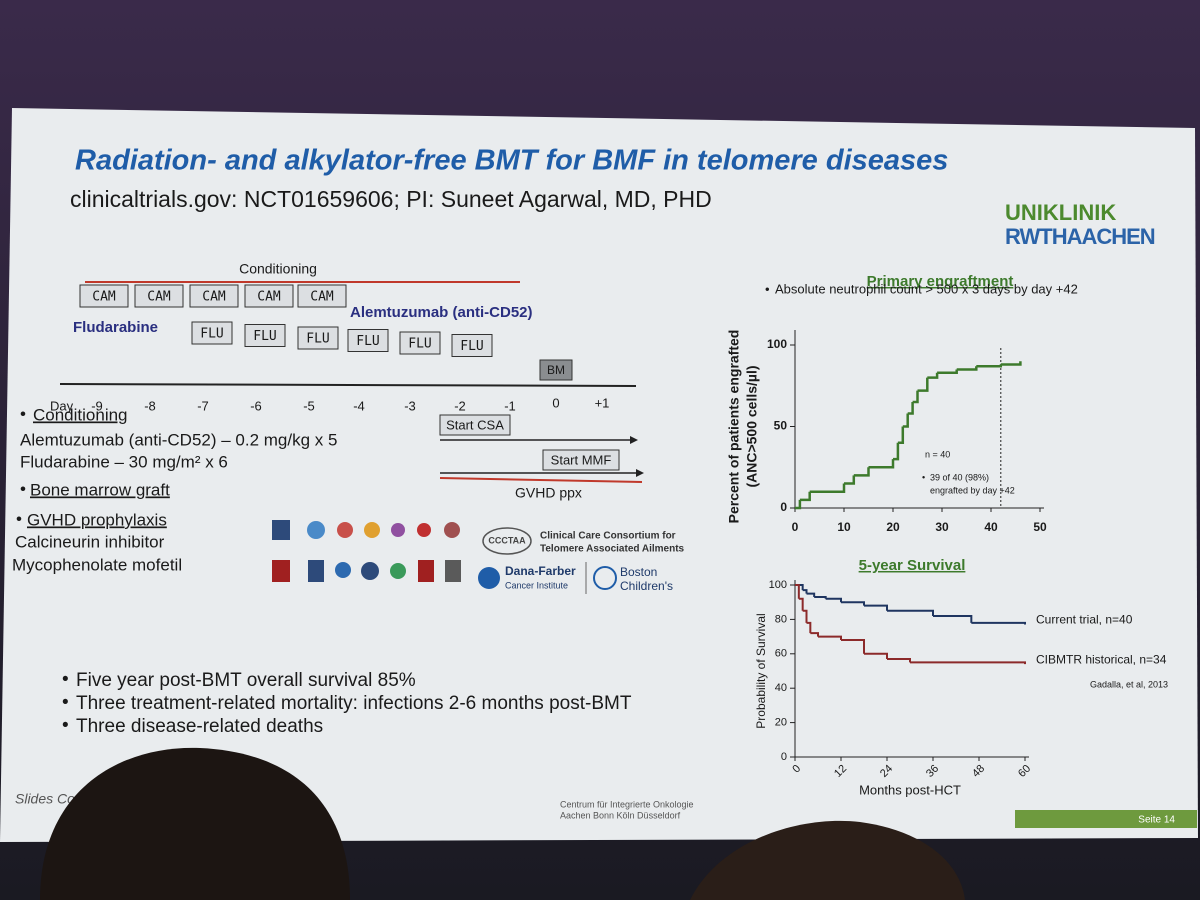 Image resolution: width=1200 pixels, height=900 pixels. Describe the element at coordinates (536, 585) in the screenshot. I see `logo-text: Cancer Institute` at that location.